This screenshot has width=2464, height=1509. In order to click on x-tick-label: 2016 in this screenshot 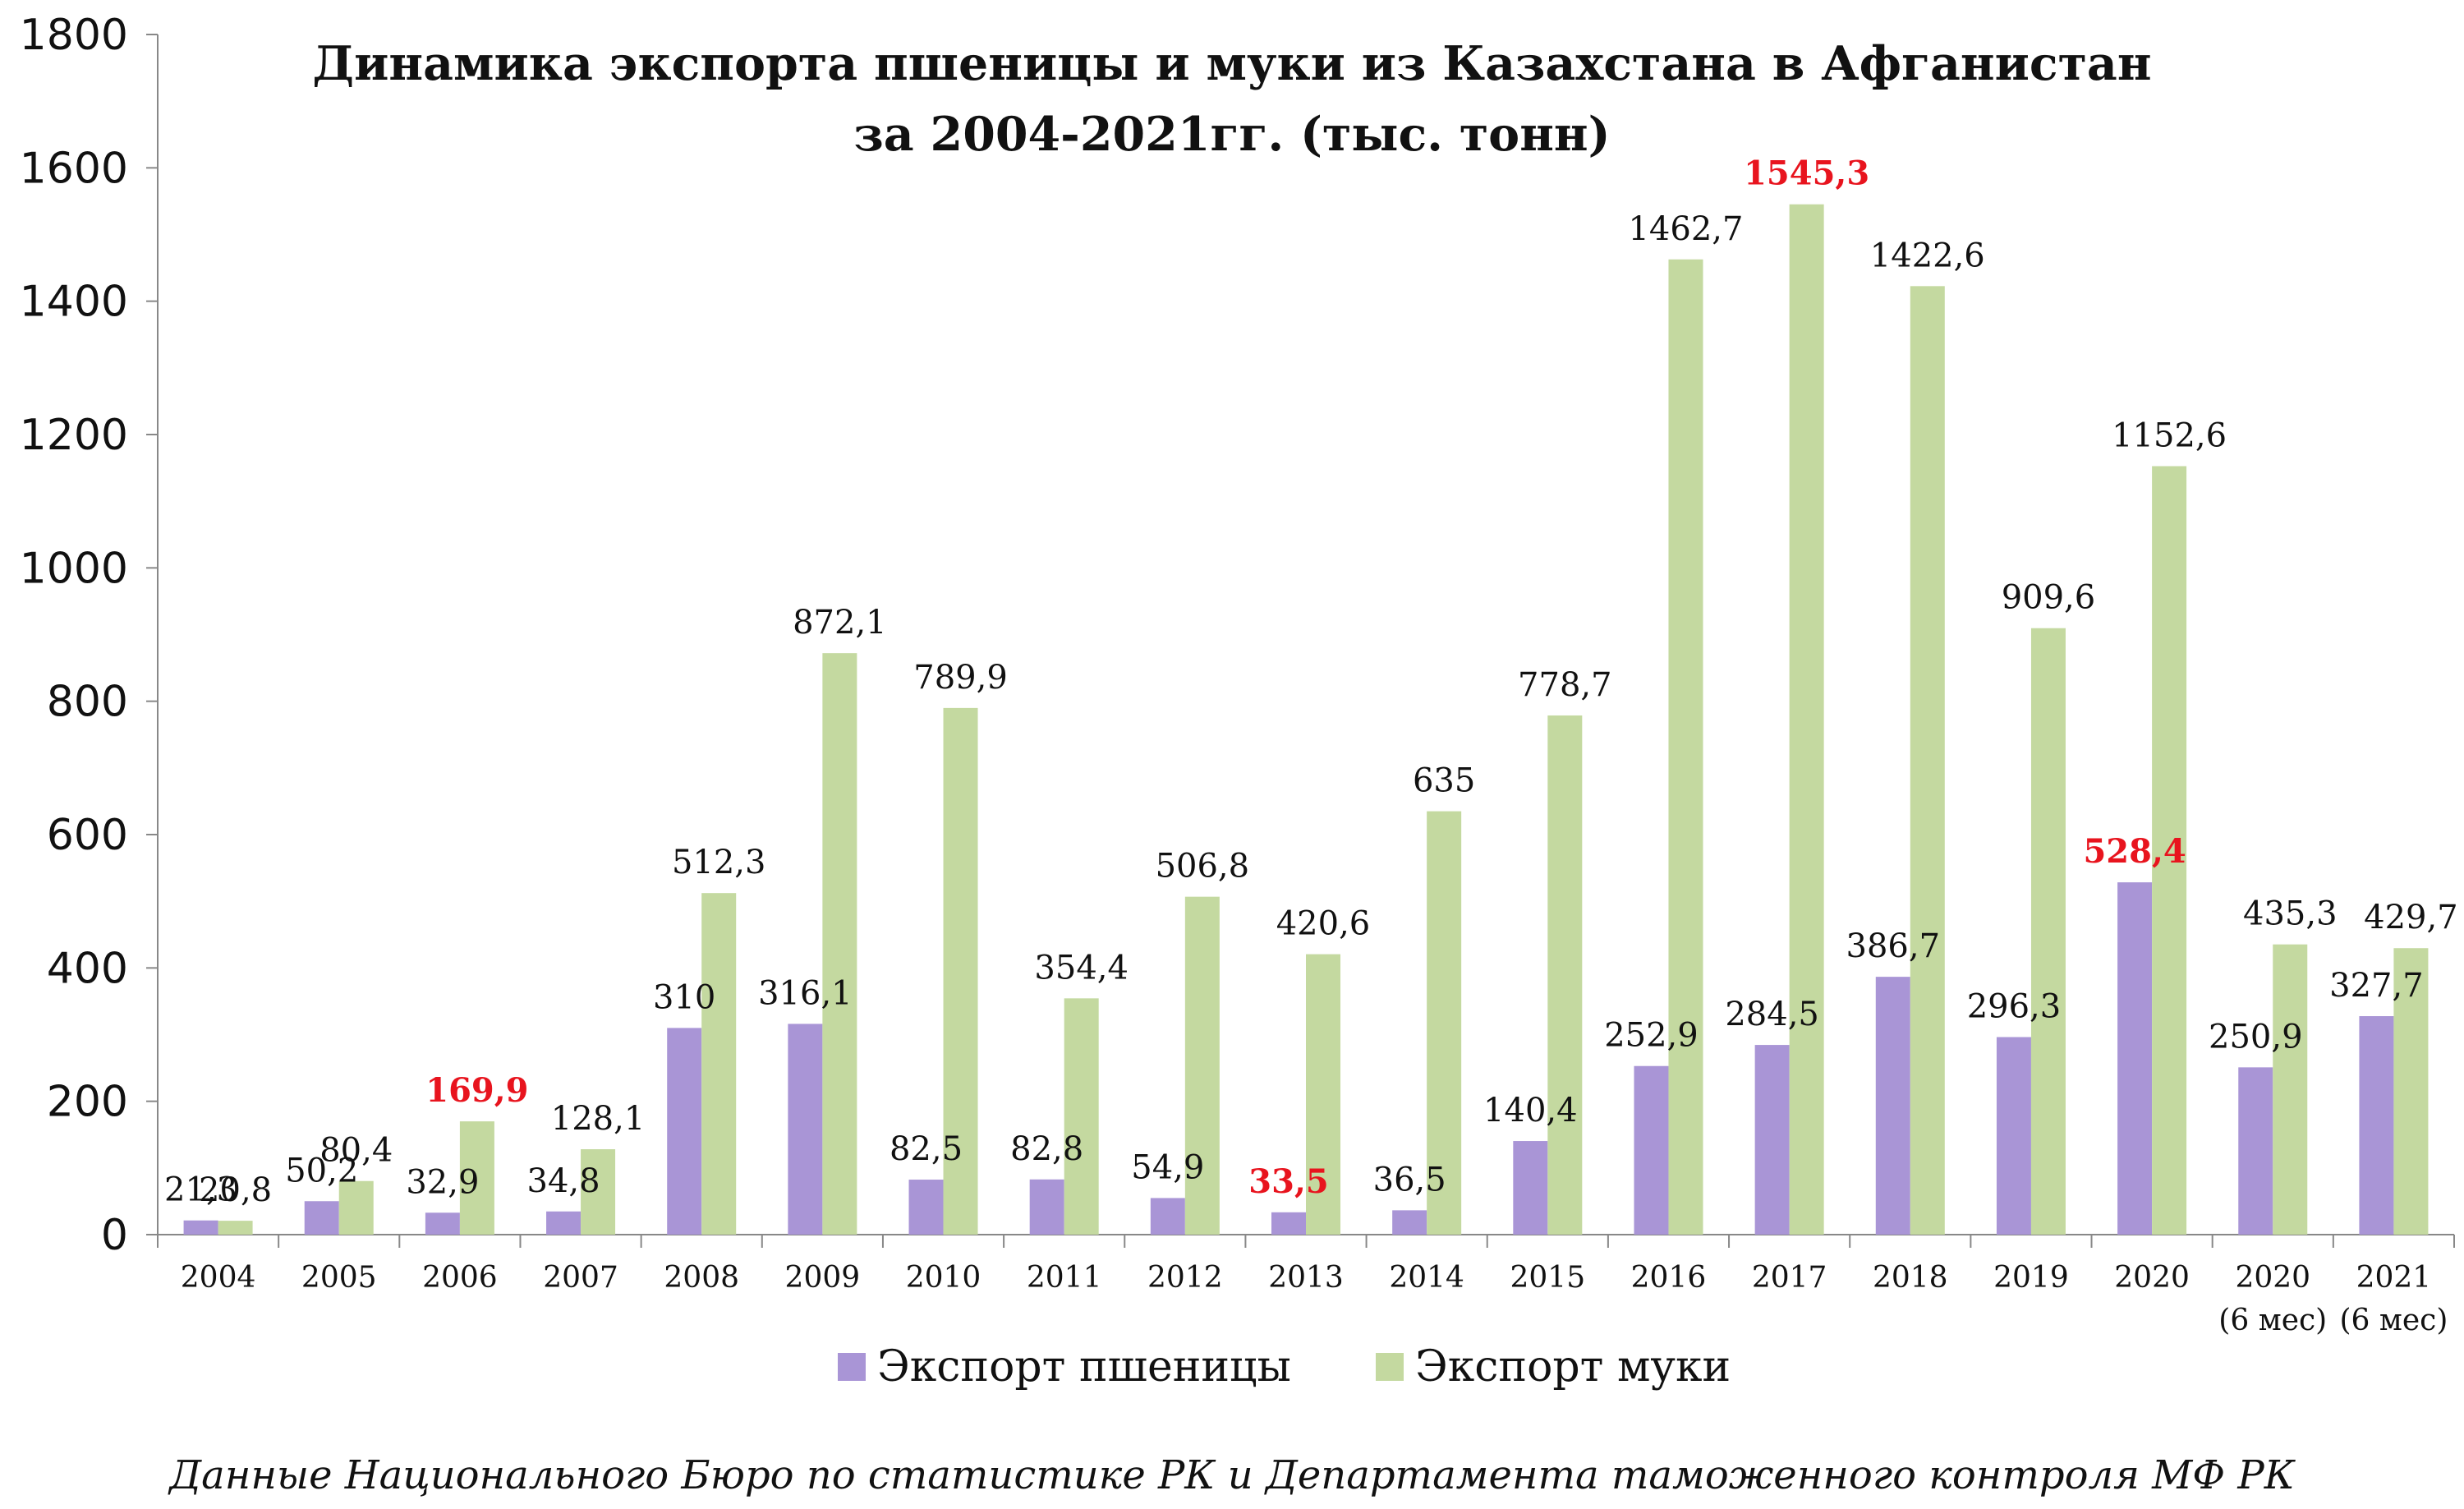, I will do `click(1669, 1278)`.